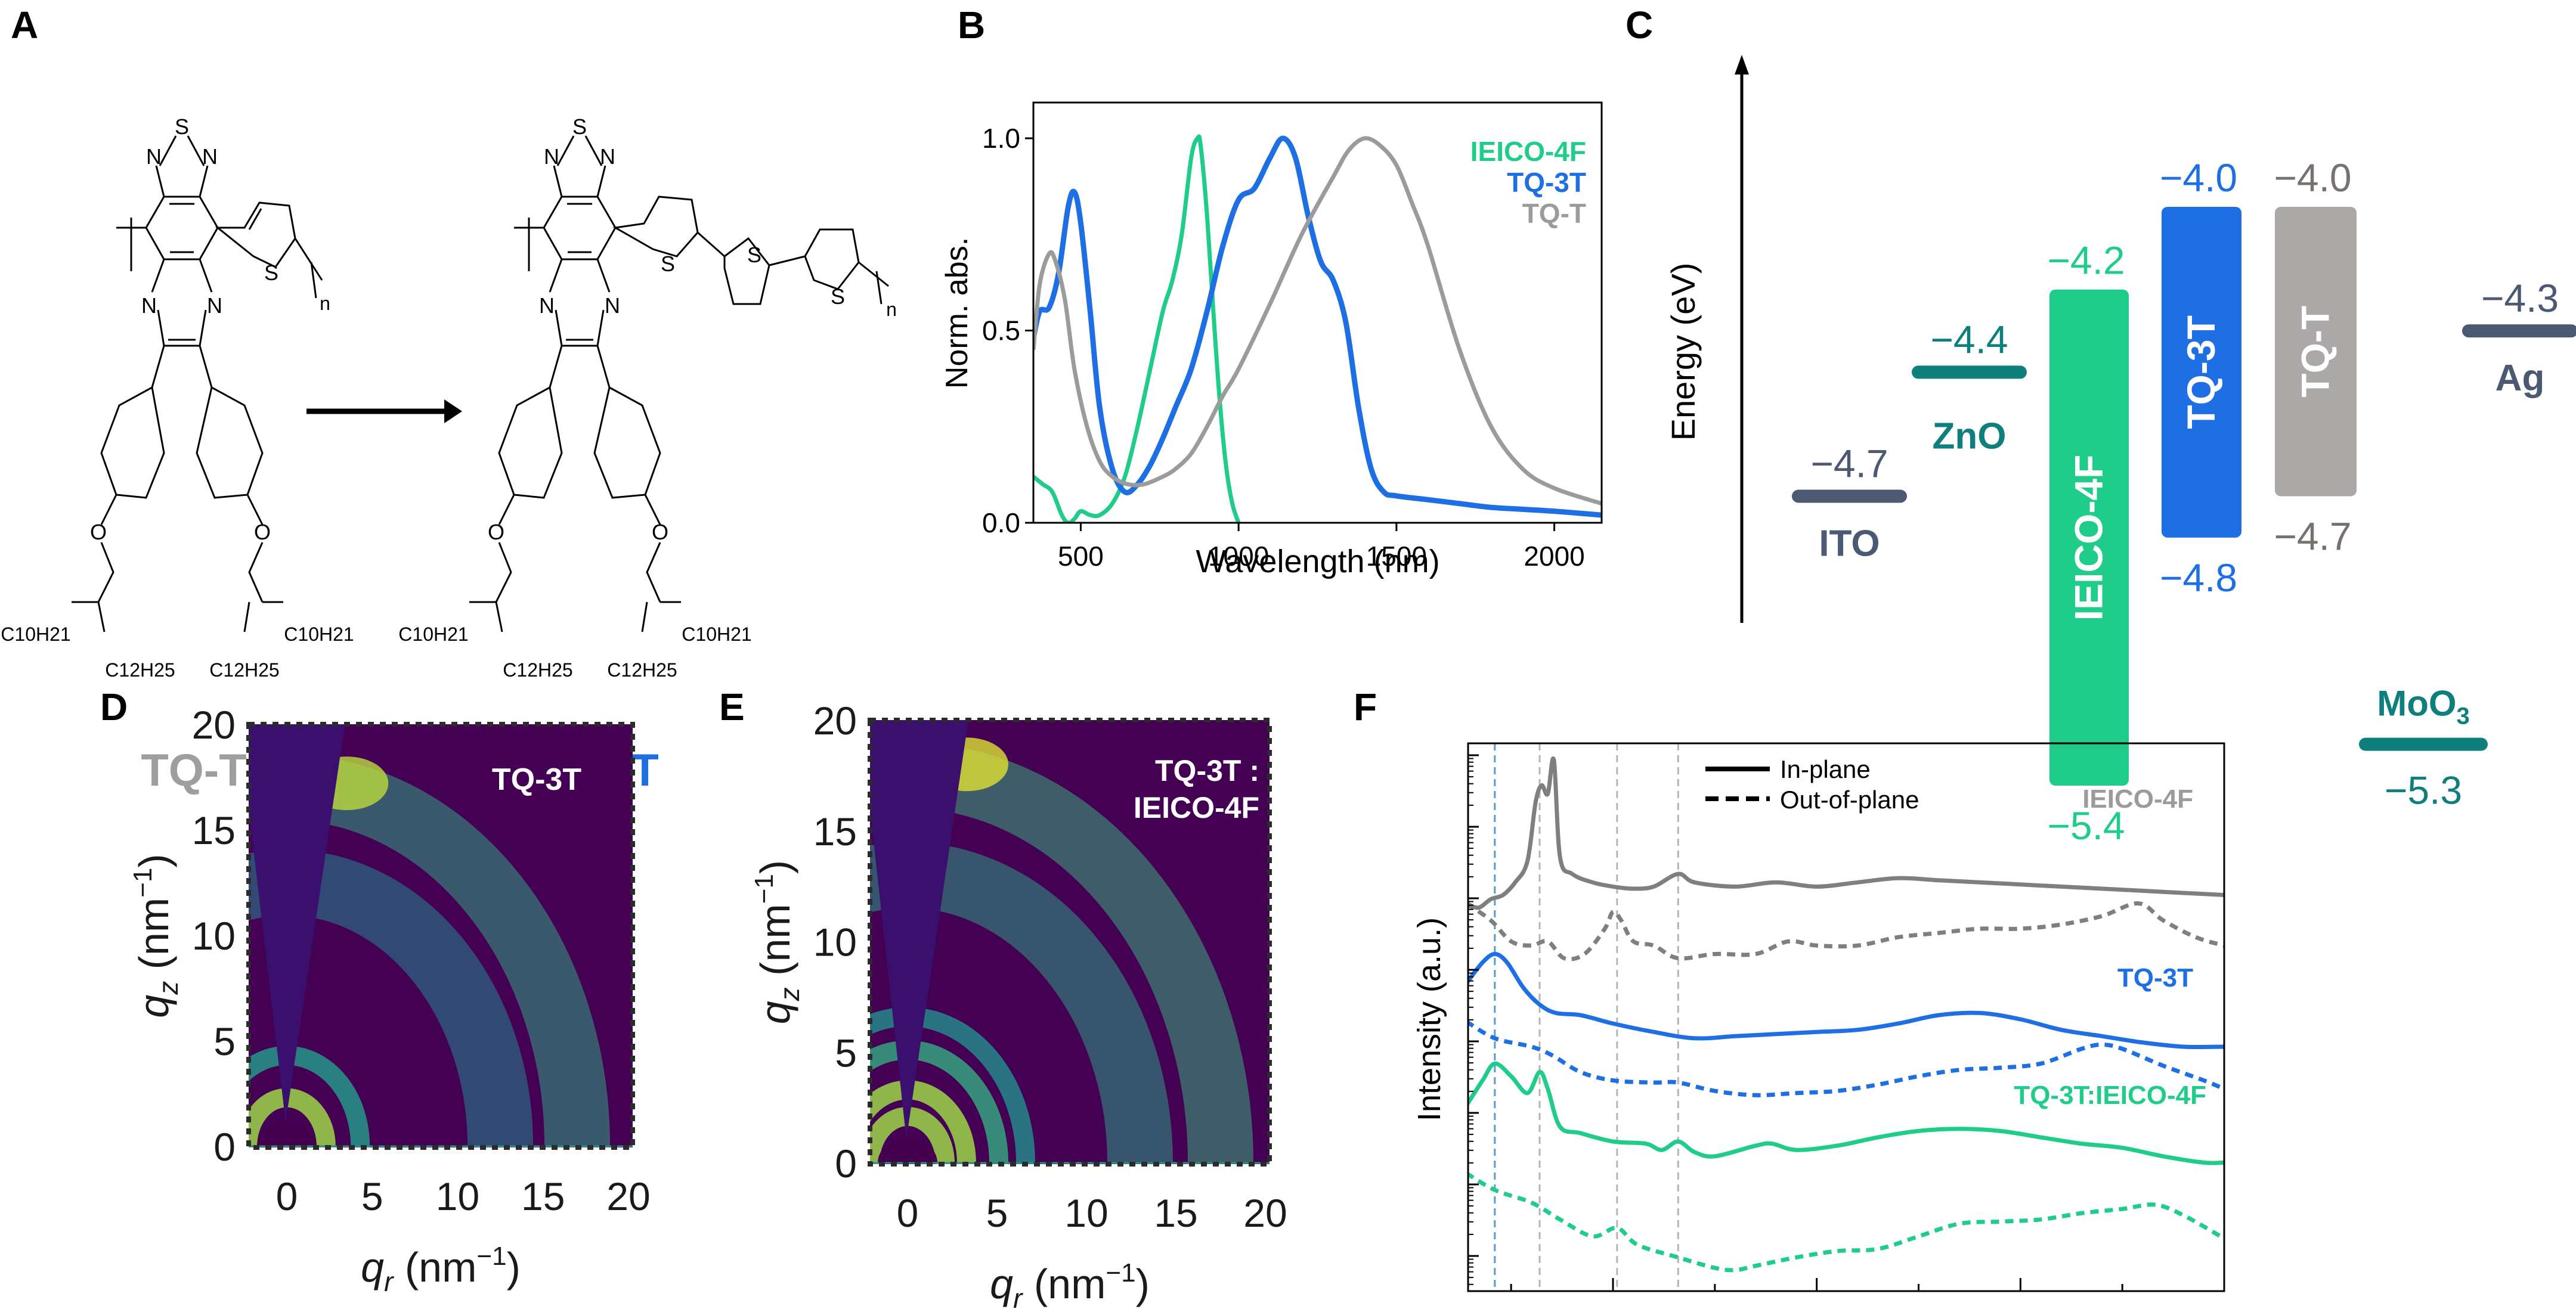  What do you see at coordinates (1812, 784) in the screenshot?
I see `plot-f-legend: In-plane Out-of-plane` at bounding box center [1812, 784].